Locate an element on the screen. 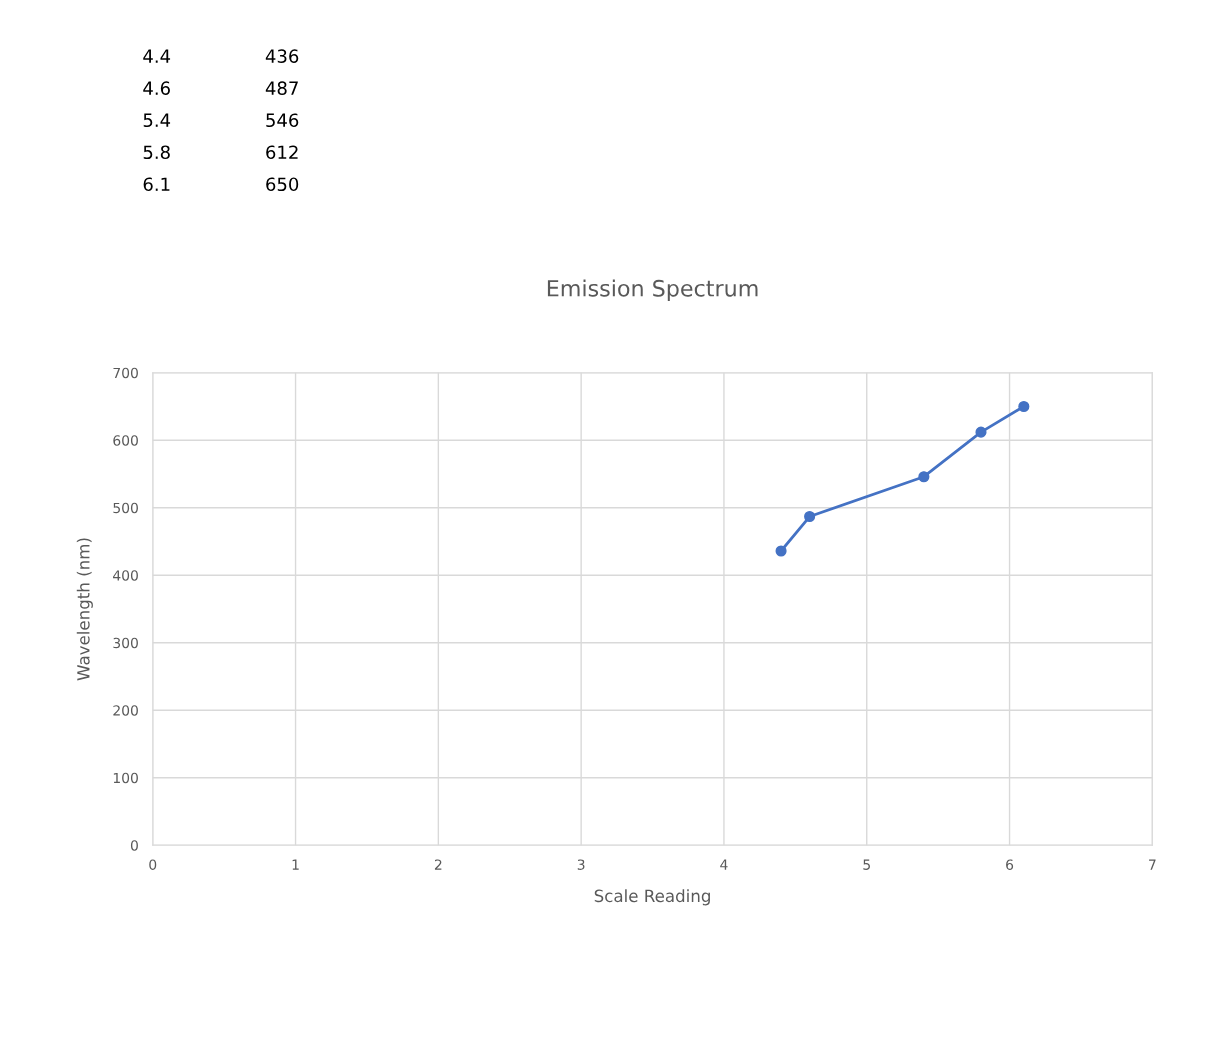  y-tick-label: 400 is located at coordinates (125, 575).